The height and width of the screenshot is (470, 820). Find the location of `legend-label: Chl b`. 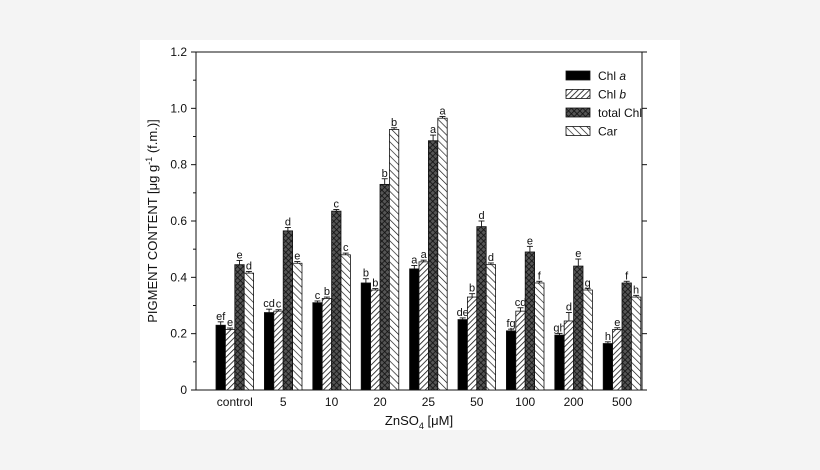

legend-label: Chl b is located at coordinates (612, 95).